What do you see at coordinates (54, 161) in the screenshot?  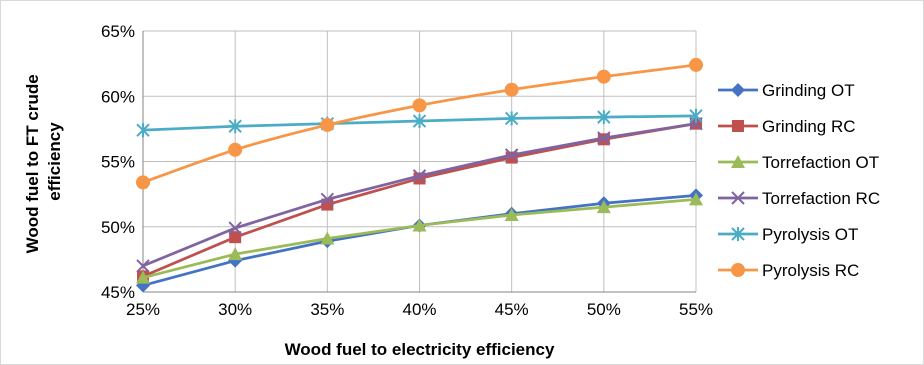 I see `y-axis-title-line-2: efficiency` at bounding box center [54, 161].